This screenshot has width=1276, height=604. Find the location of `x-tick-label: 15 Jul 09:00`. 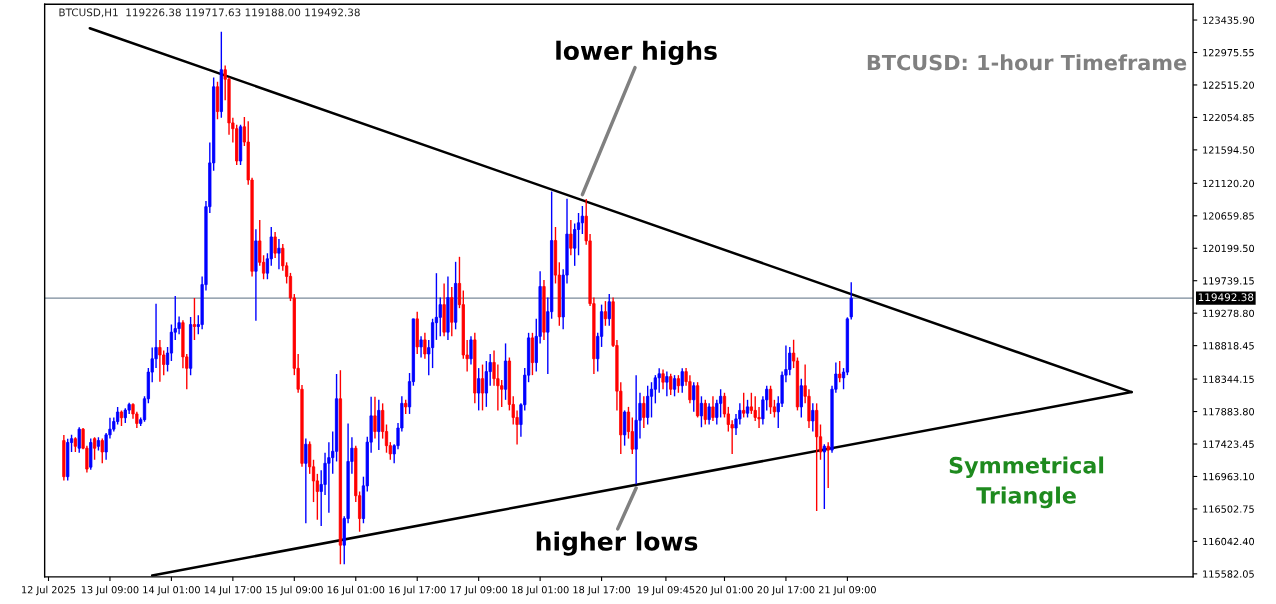

x-tick-label: 15 Jul 09:00 is located at coordinates (294, 590).